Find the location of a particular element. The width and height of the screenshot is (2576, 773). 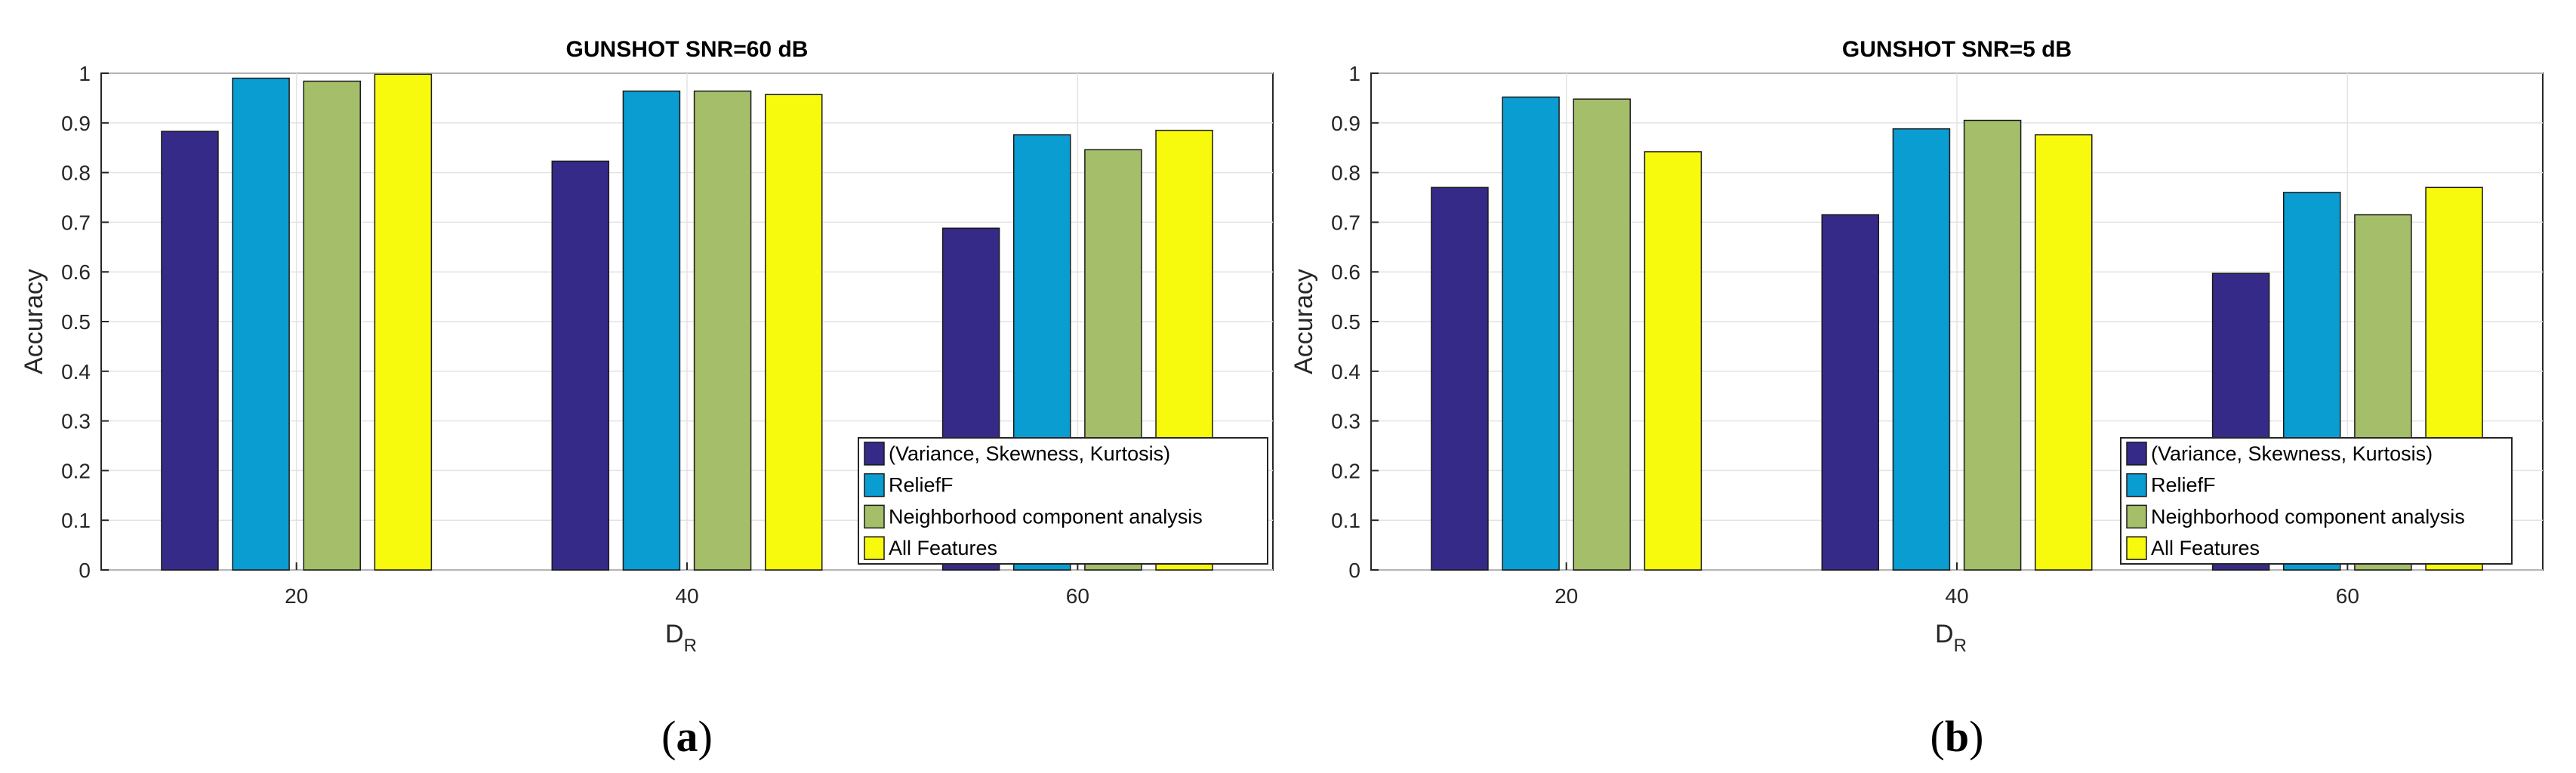

caption-label: a is located at coordinates (687, 736).